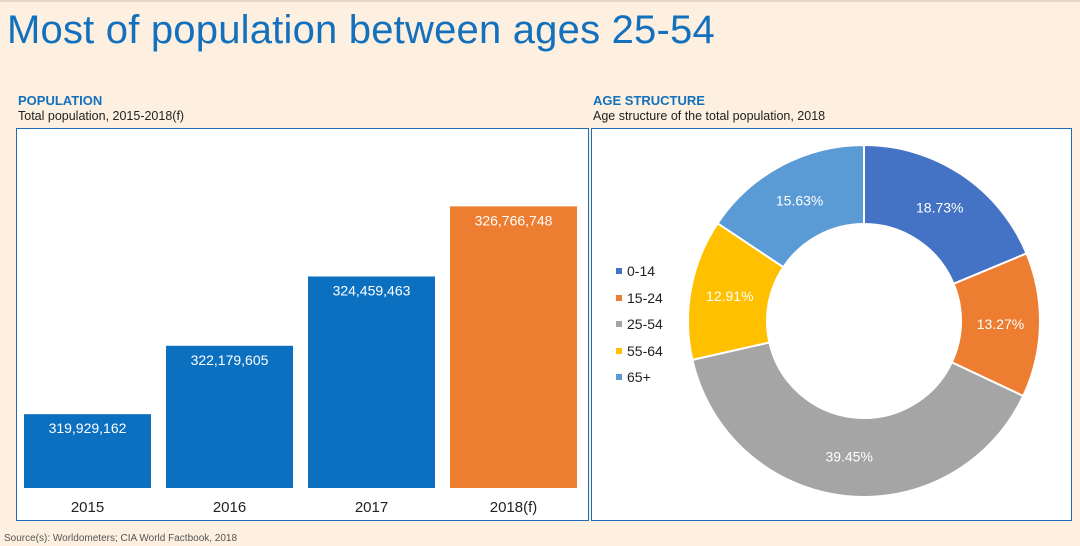 The image size is (1080, 546). Describe the element at coordinates (729, 296) in the screenshot. I see `donut-value-label: 12.91%` at that location.